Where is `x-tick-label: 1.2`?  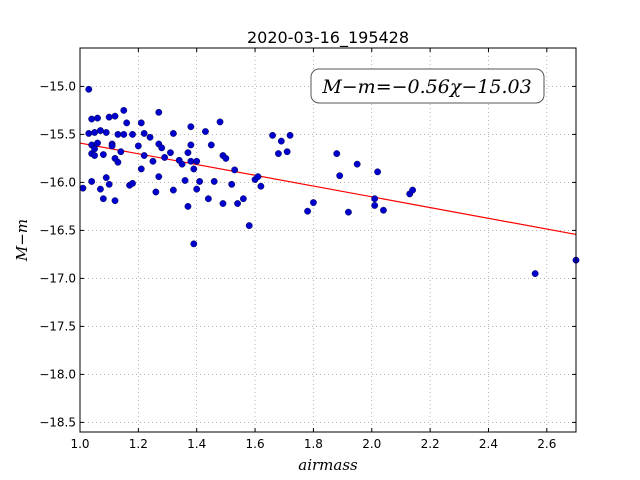 x-tick-label: 1.2 is located at coordinates (138, 444).